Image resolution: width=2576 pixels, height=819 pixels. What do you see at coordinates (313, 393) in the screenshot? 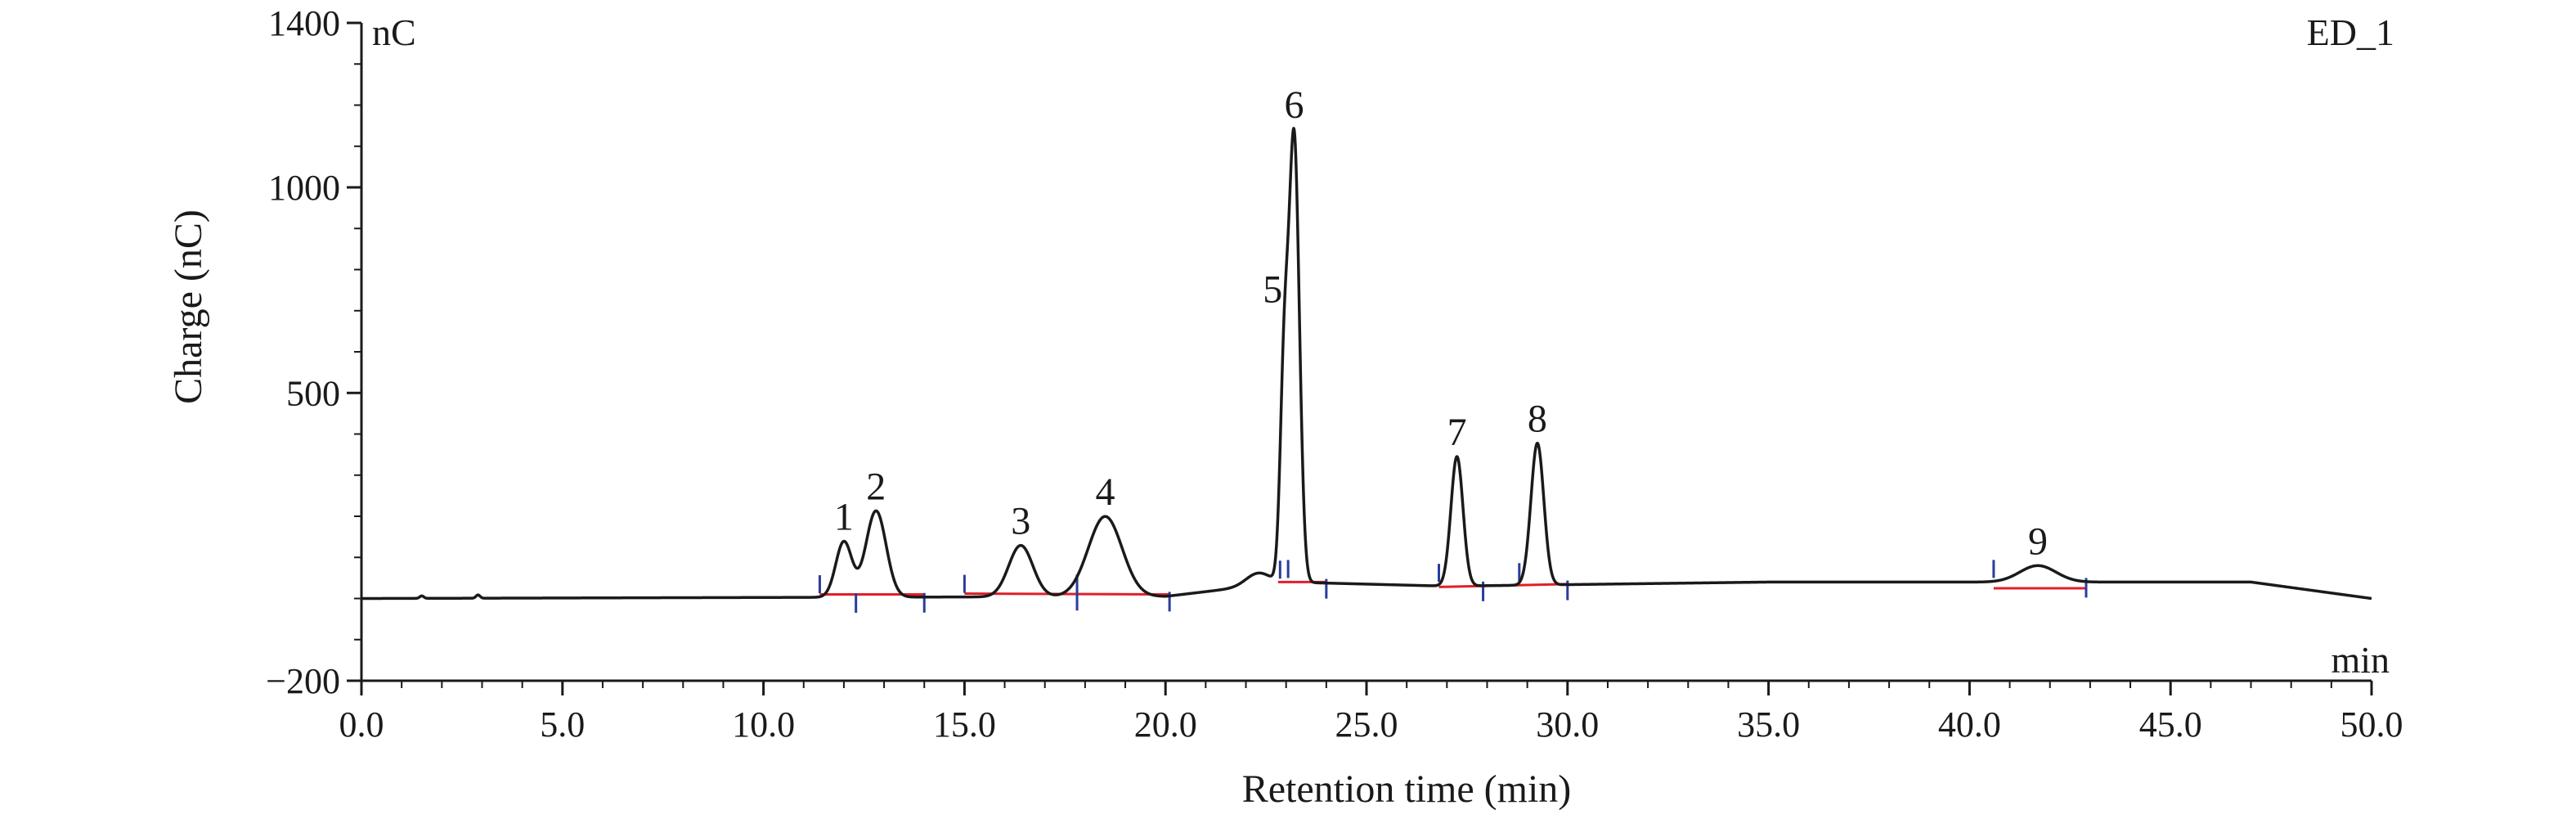
I see `y-tick-label: 500` at bounding box center [313, 393].